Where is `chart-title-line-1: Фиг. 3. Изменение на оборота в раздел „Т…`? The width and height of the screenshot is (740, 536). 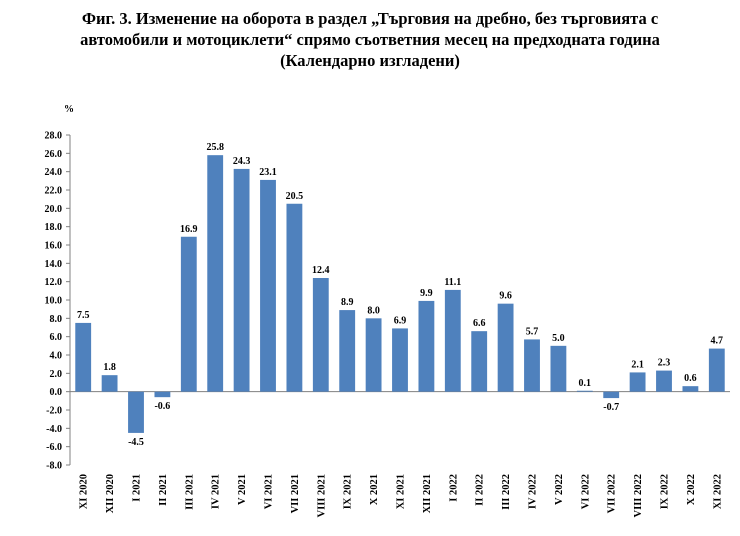
chart-title-line-1: Фиг. 3. Изменение на оборота в раздел „Т… is located at coordinates (370, 18).